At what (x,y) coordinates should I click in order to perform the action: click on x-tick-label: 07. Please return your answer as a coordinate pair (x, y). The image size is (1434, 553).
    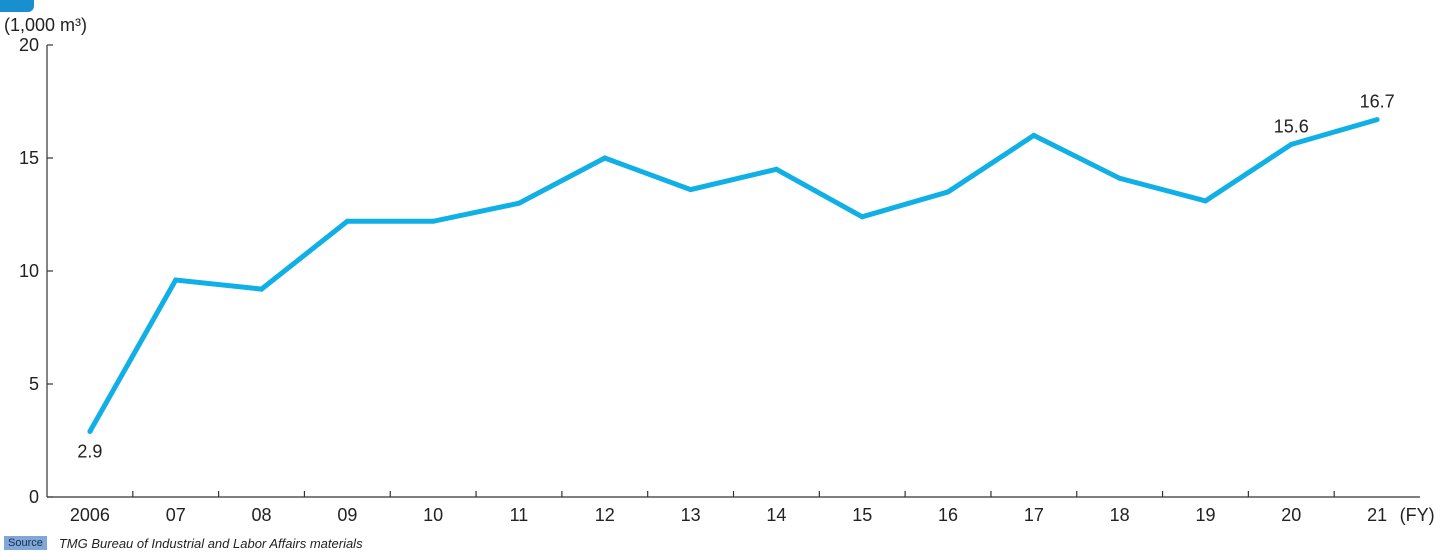
    Looking at the image, I should click on (176, 515).